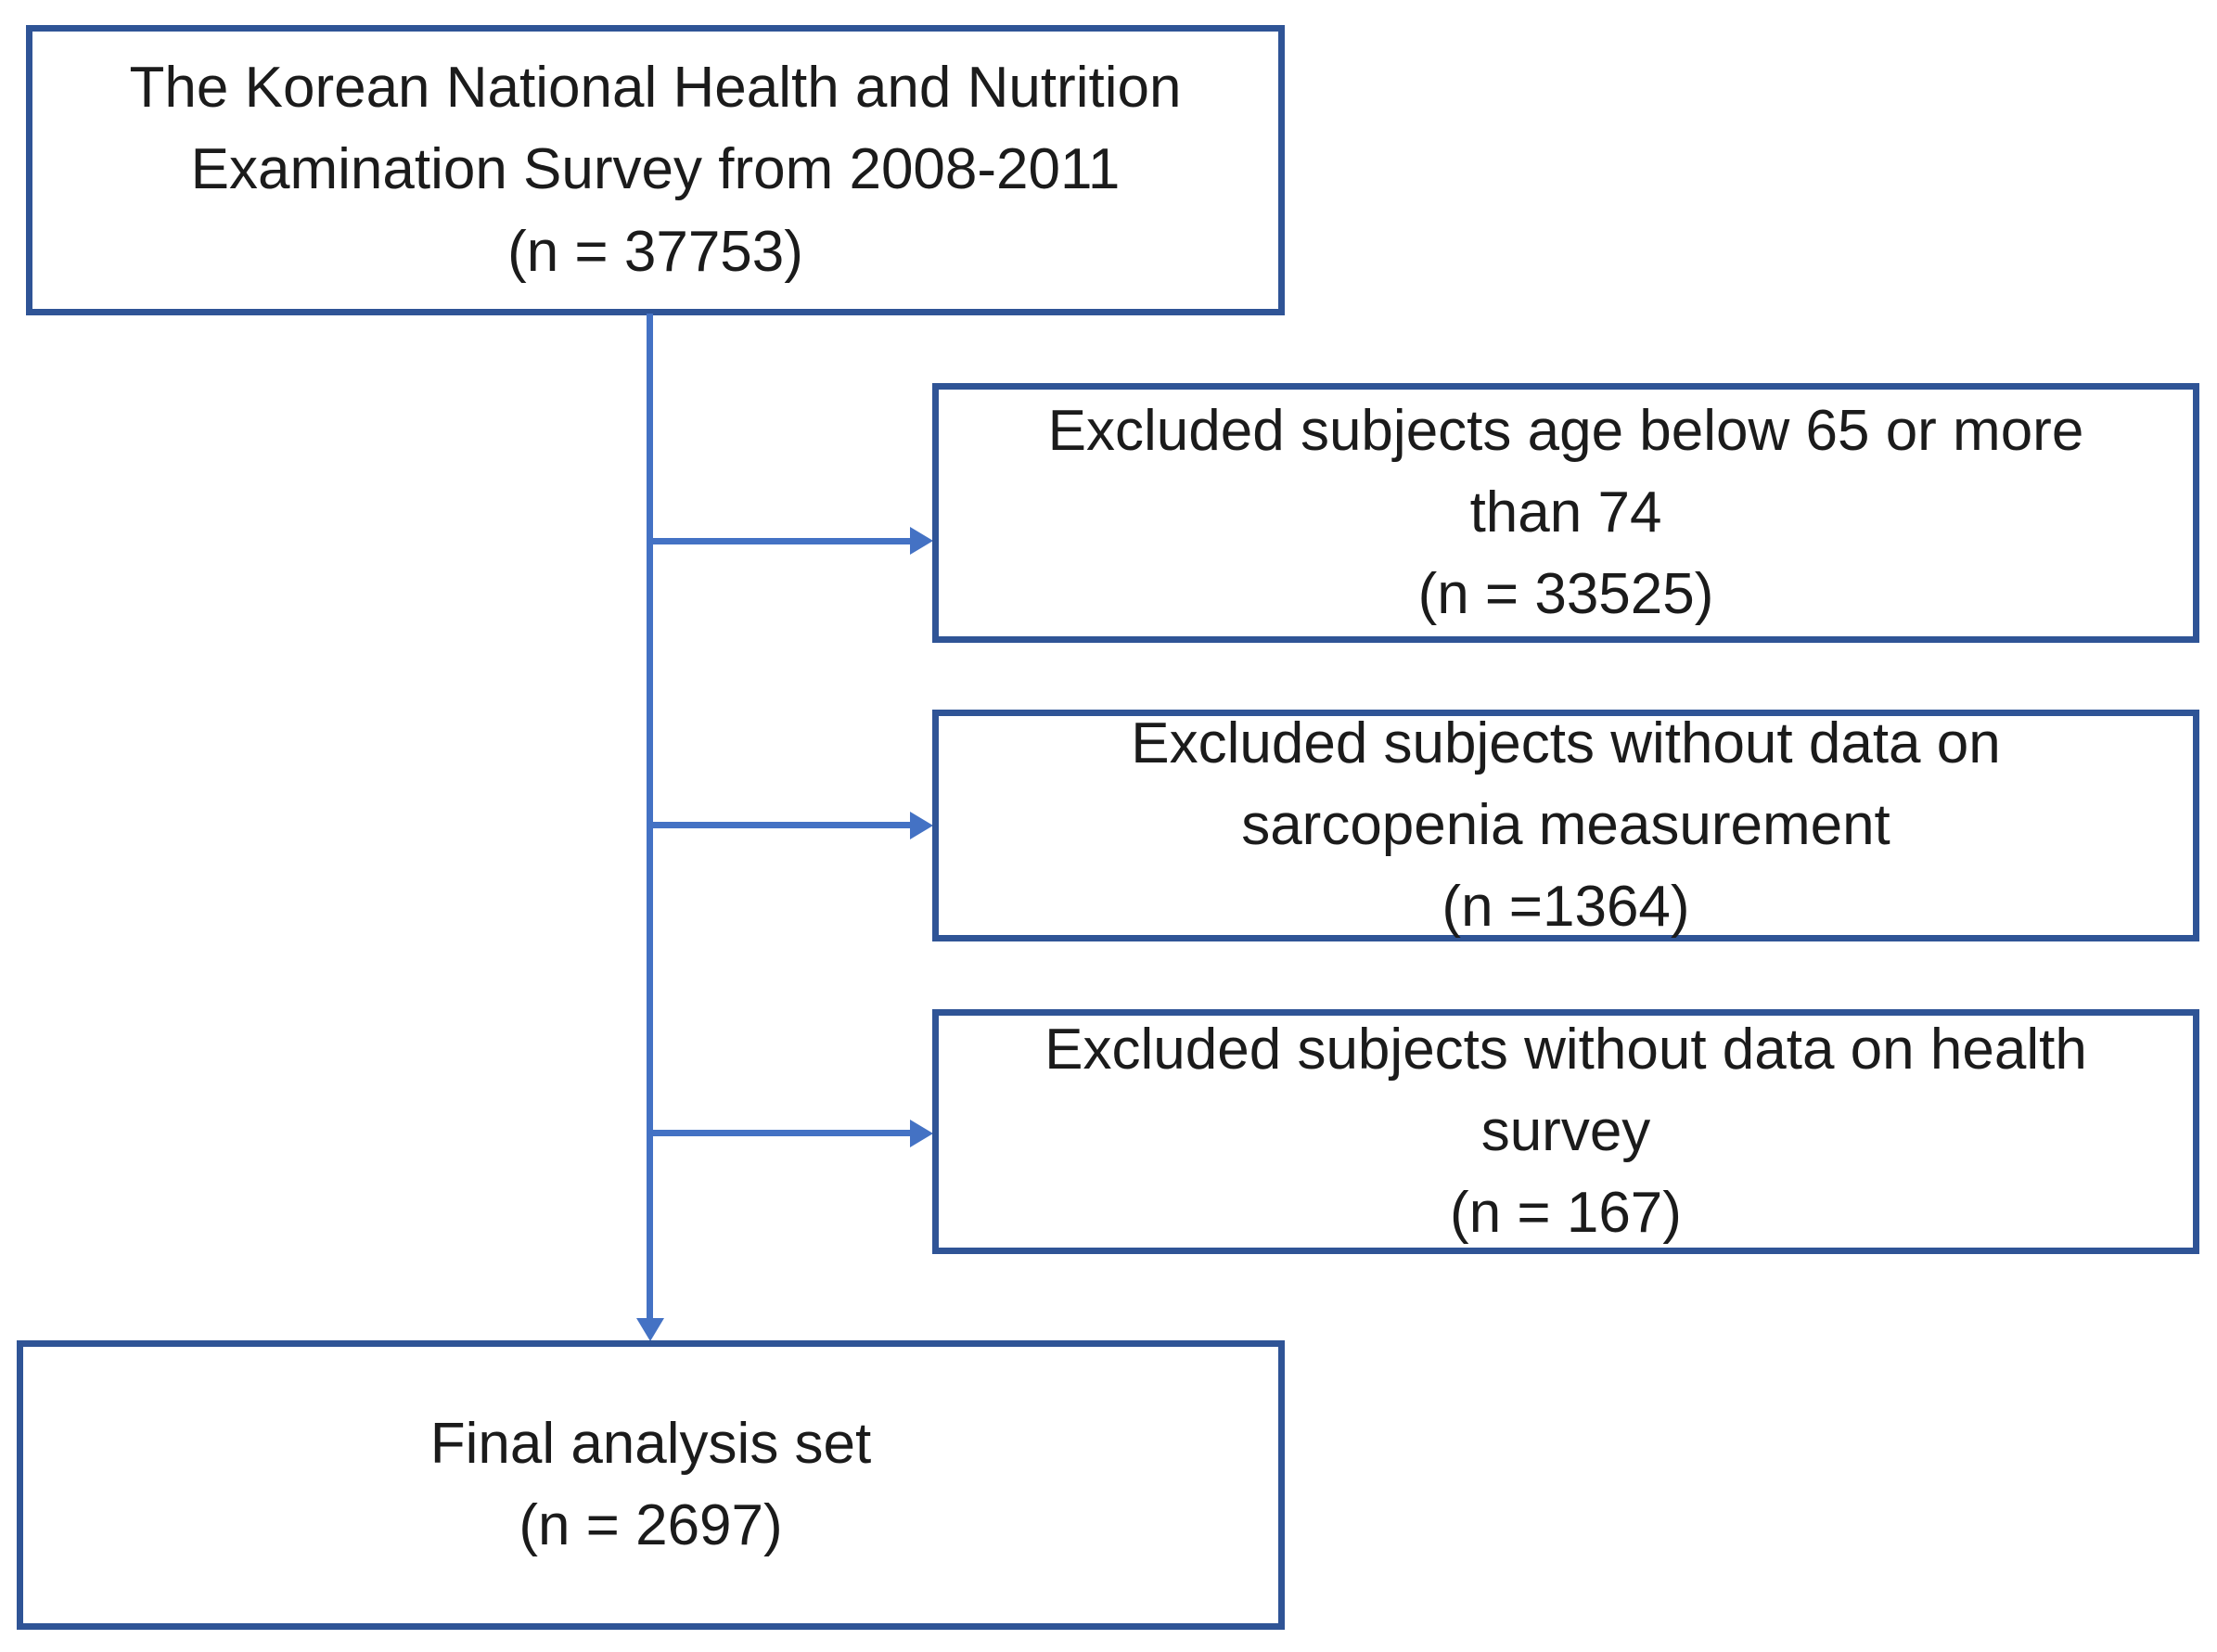  I want to click on box-n-count: (n = 33525), so click(1565, 594).